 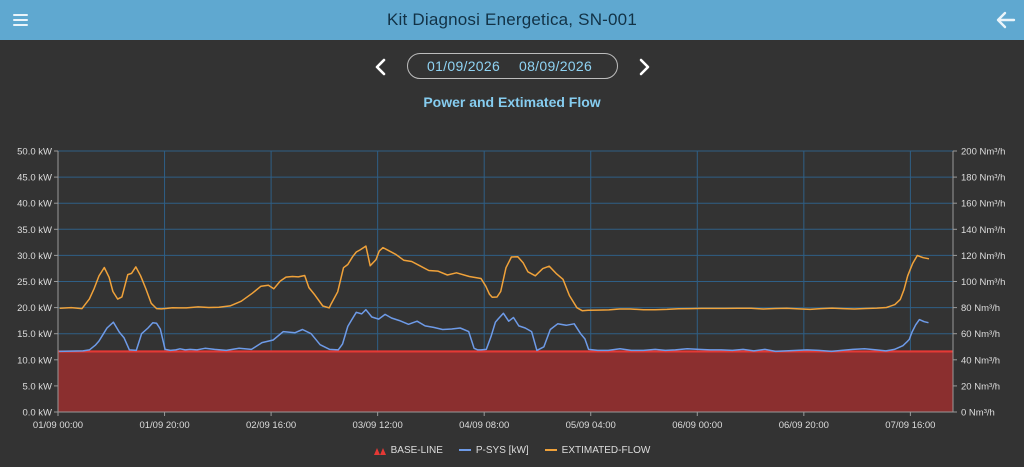 What do you see at coordinates (910, 425) in the screenshot?
I see `x-tick-label: 07/09 16:00` at bounding box center [910, 425].